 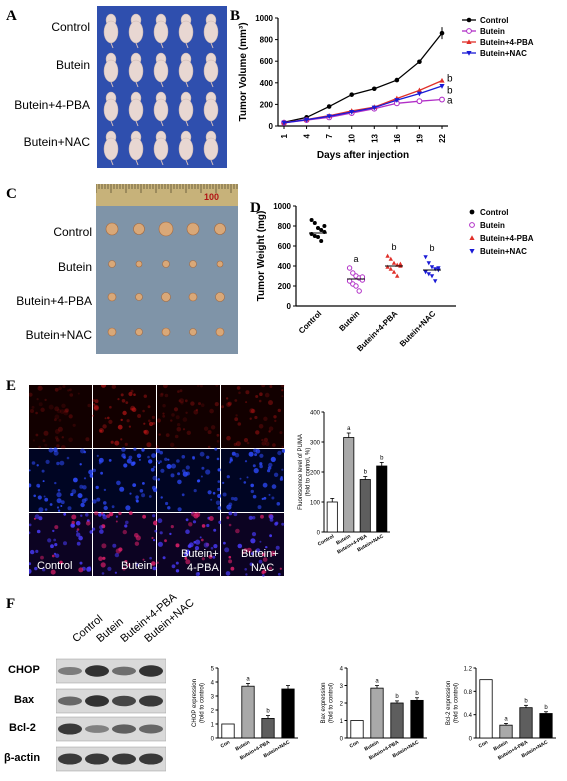 I want to click on panel-label-c: C, so click(x=11, y=194).